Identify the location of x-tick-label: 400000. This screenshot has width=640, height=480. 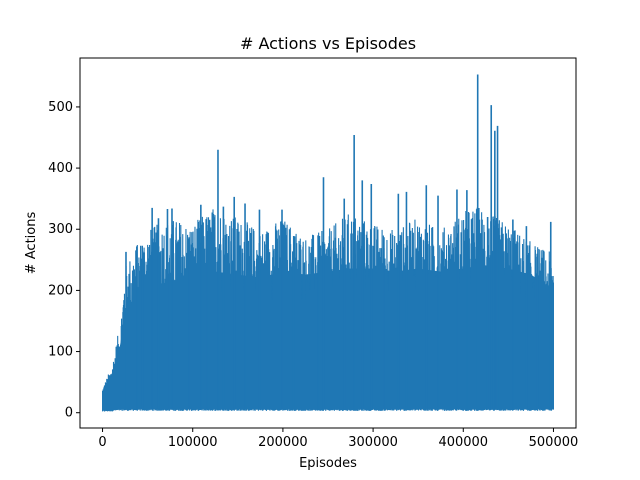
(463, 442).